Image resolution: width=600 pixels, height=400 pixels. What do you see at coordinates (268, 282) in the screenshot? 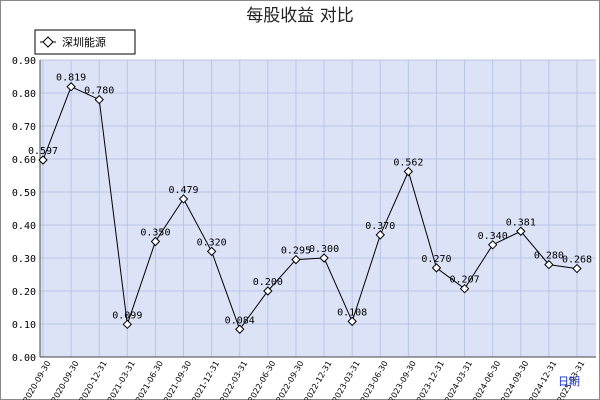
I see `data-label: 0.200` at bounding box center [268, 282].